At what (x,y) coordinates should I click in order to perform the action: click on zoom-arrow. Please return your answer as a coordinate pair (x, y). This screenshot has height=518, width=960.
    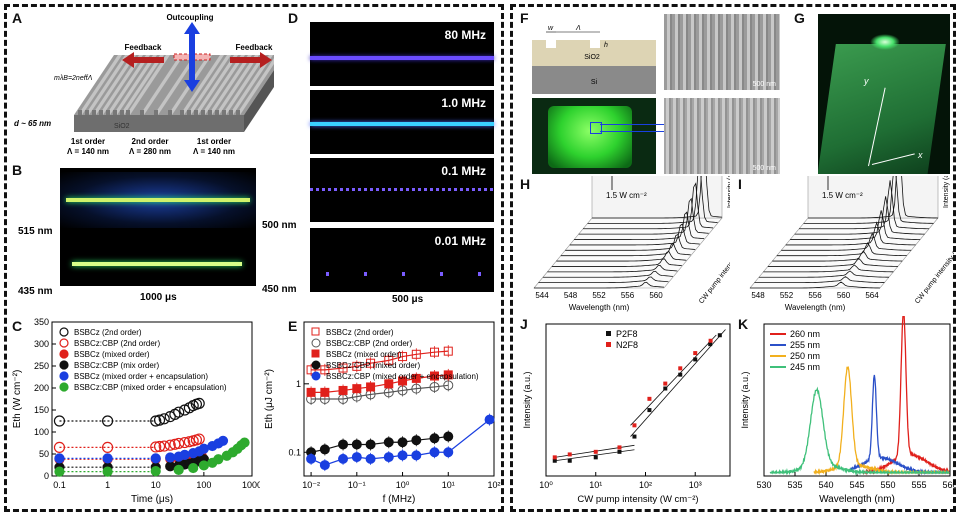
    Looking at the image, I should click on (632, 128).